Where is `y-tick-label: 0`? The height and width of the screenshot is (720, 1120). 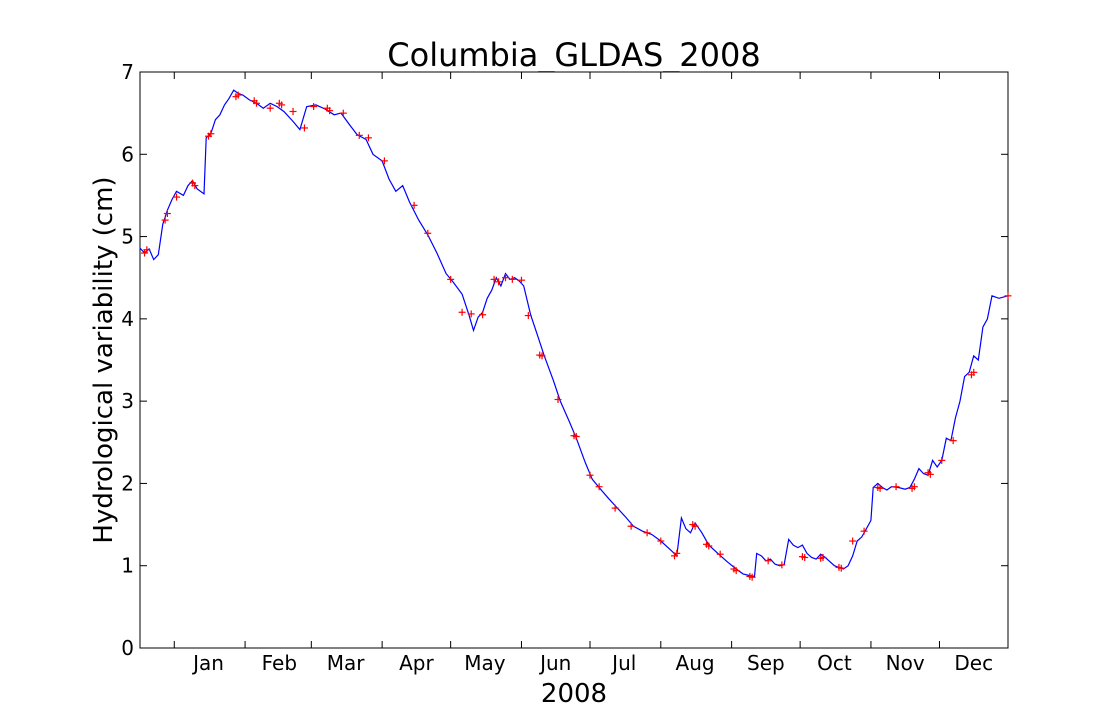 y-tick-label: 0 is located at coordinates (127, 648).